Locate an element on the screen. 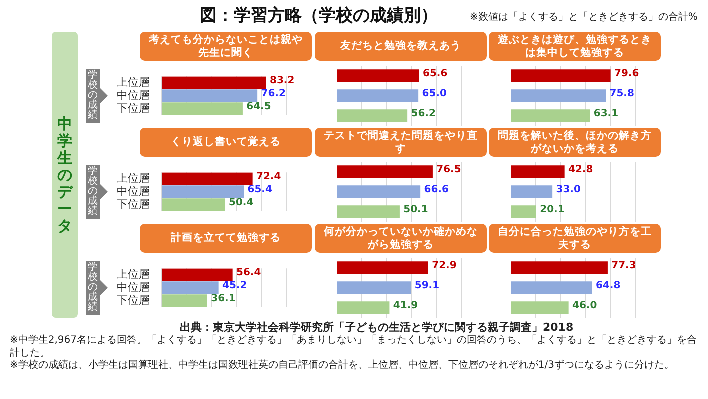 The width and height of the screenshot is (708, 399). chart-title: くり返し書いて覚える is located at coordinates (226, 142).